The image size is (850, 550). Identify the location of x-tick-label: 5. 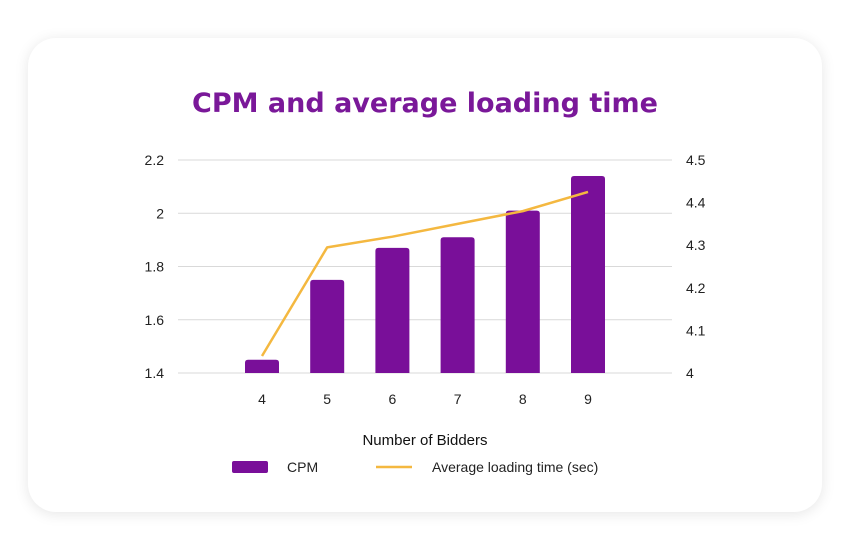
(327, 399).